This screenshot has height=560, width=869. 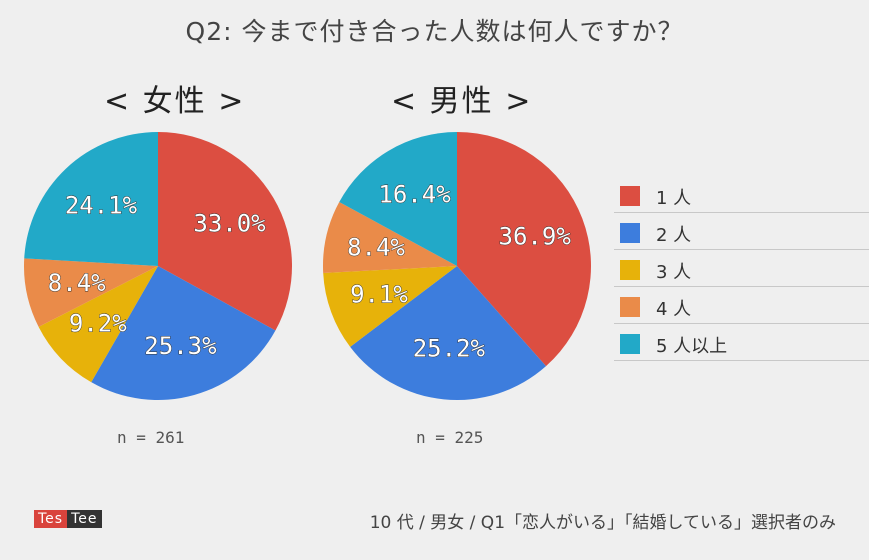 What do you see at coordinates (229, 224) in the screenshot?
I see `female-pie-data-label: 33.0%` at bounding box center [229, 224].